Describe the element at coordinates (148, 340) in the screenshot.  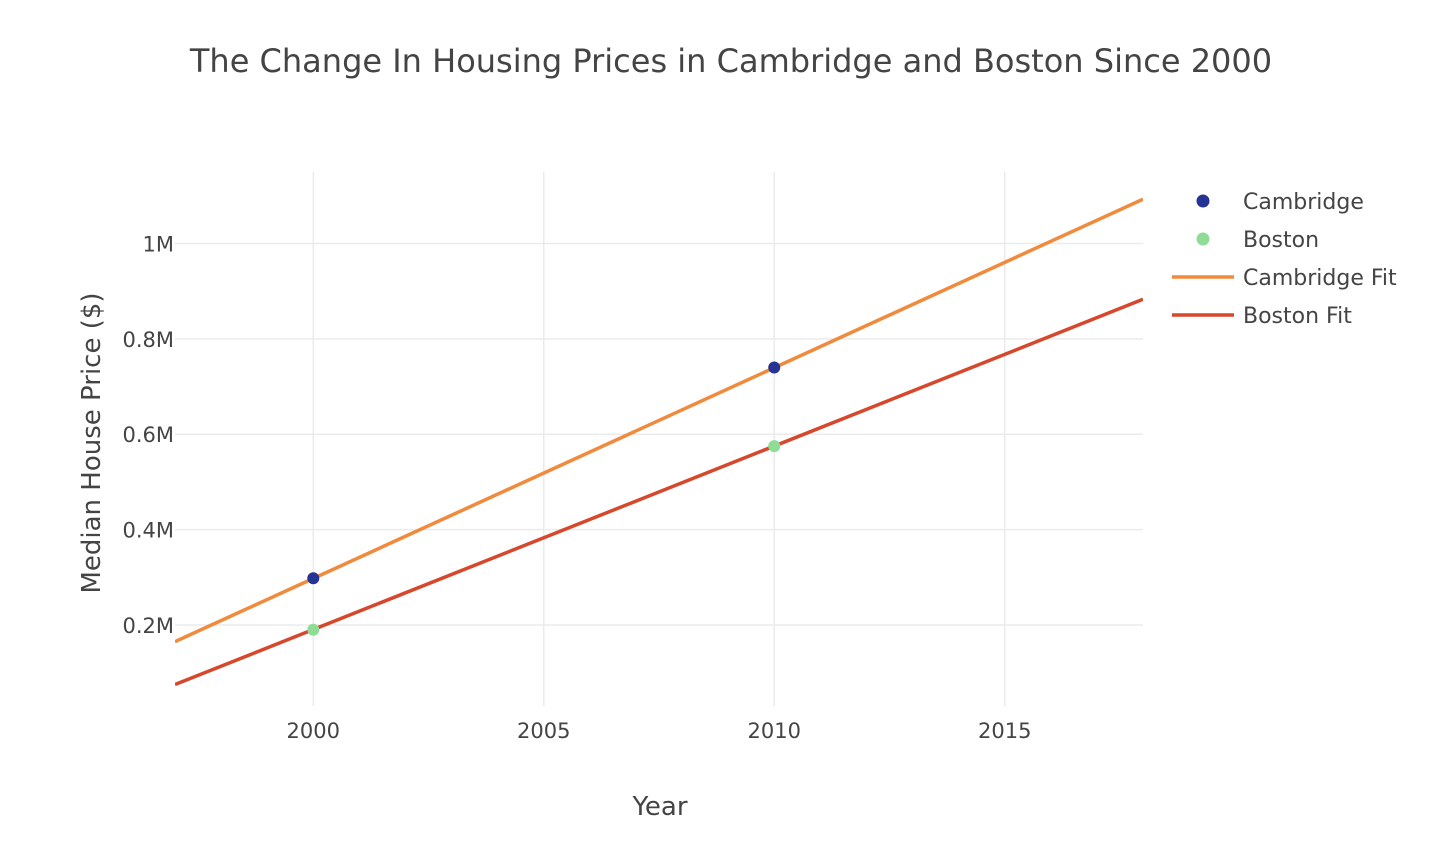
I see `y-tick-label: 0.8M` at that location.